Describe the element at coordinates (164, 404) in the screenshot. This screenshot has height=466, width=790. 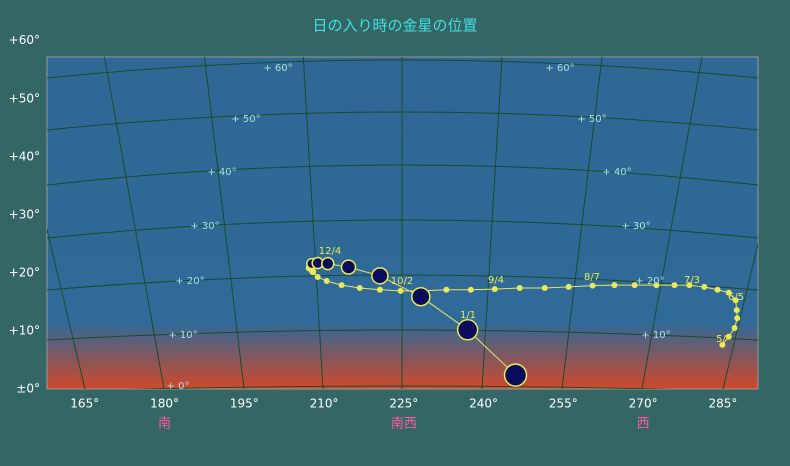
I see `x-tick-label: 180°` at that location.